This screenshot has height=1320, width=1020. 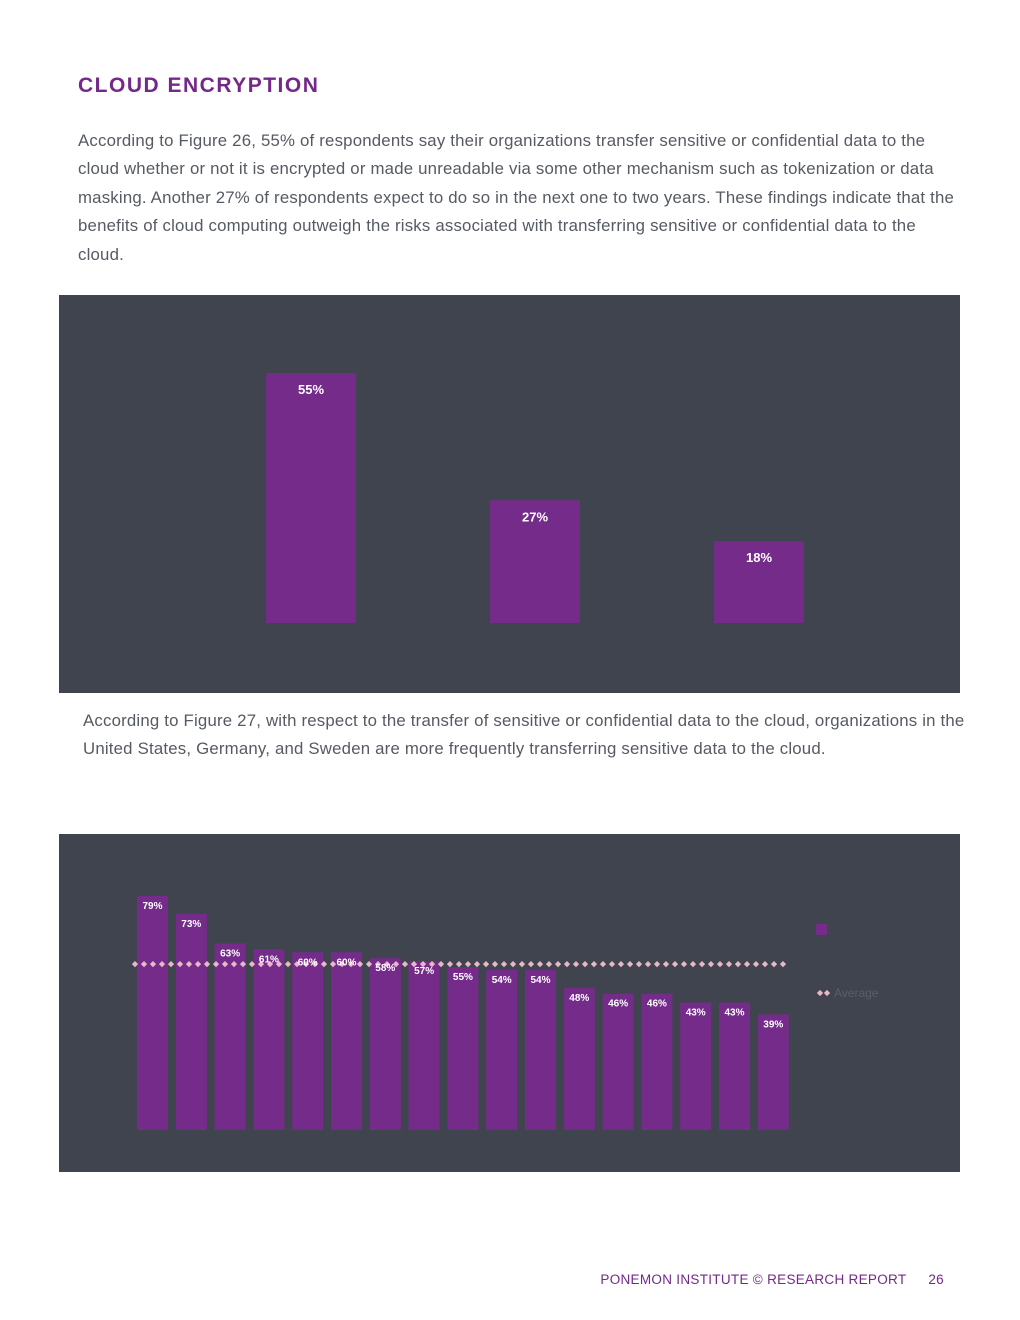 I want to click on fig27-value-label: 48%, so click(x=579, y=998).